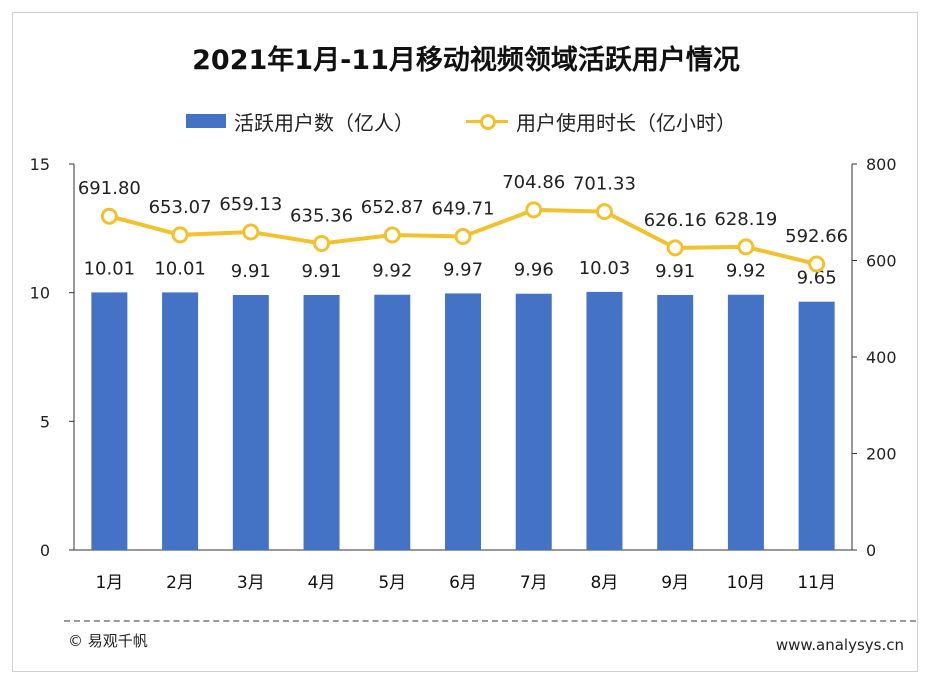 This screenshot has height=686, width=932. I want to click on bar-value-label: 9.97, so click(463, 269).